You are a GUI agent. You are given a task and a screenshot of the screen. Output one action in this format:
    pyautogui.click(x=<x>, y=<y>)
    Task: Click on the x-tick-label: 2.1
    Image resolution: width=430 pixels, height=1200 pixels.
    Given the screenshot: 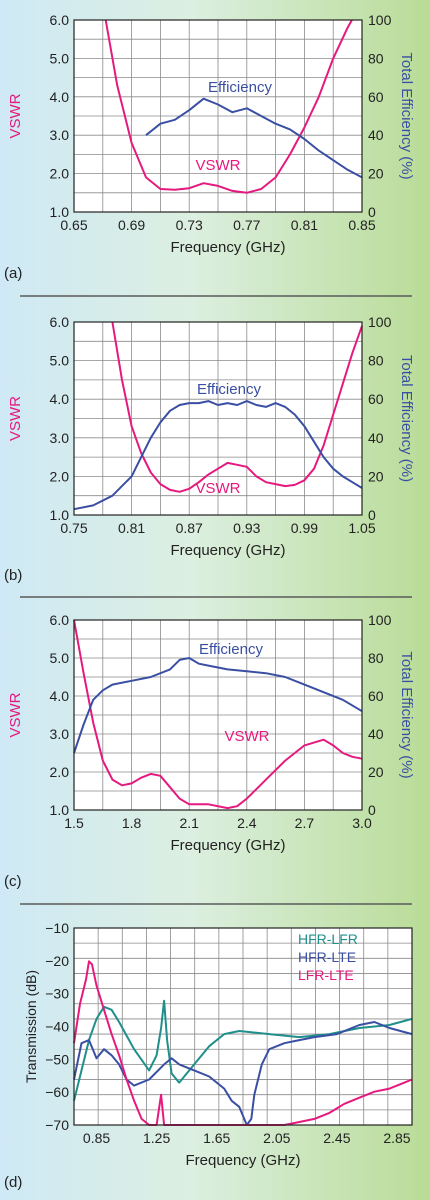 What is the action you would take?
    pyautogui.click(x=189, y=823)
    